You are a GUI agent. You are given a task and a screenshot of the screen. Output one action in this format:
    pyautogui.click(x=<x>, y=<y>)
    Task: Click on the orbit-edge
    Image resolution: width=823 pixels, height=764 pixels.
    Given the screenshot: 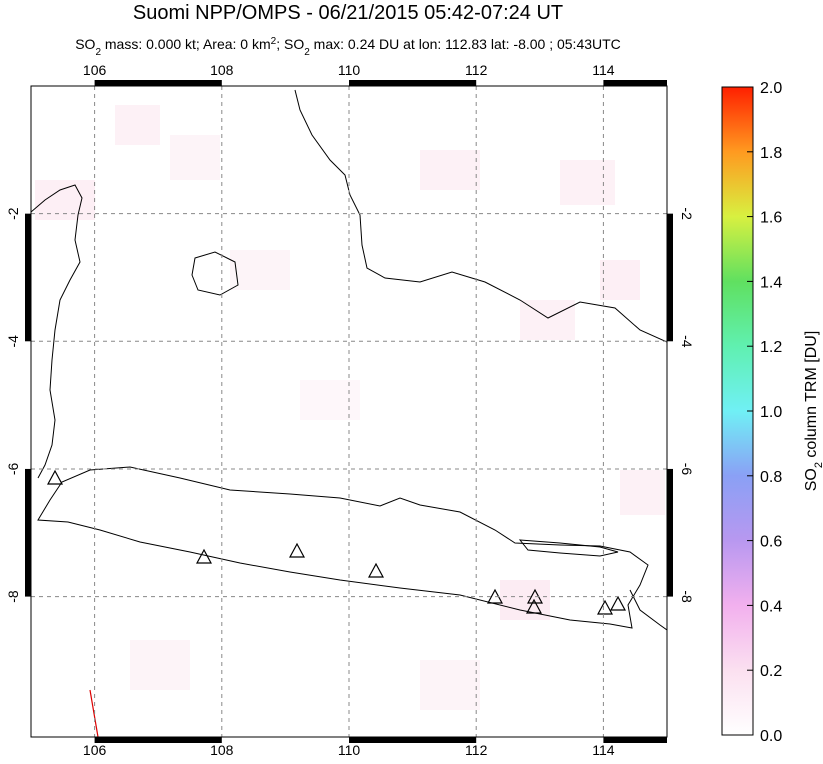 What is the action you would take?
    pyautogui.click(x=94, y=713)
    